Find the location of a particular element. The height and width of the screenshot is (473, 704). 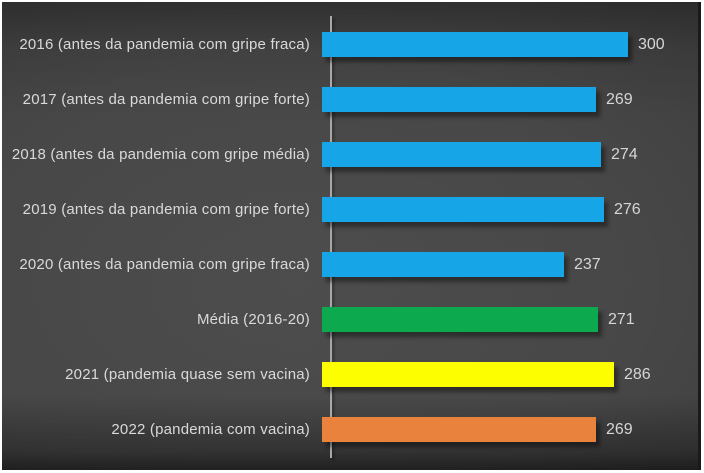

category-label: 2018 (antes da pandemia com gripe média) is located at coordinates (160, 154).